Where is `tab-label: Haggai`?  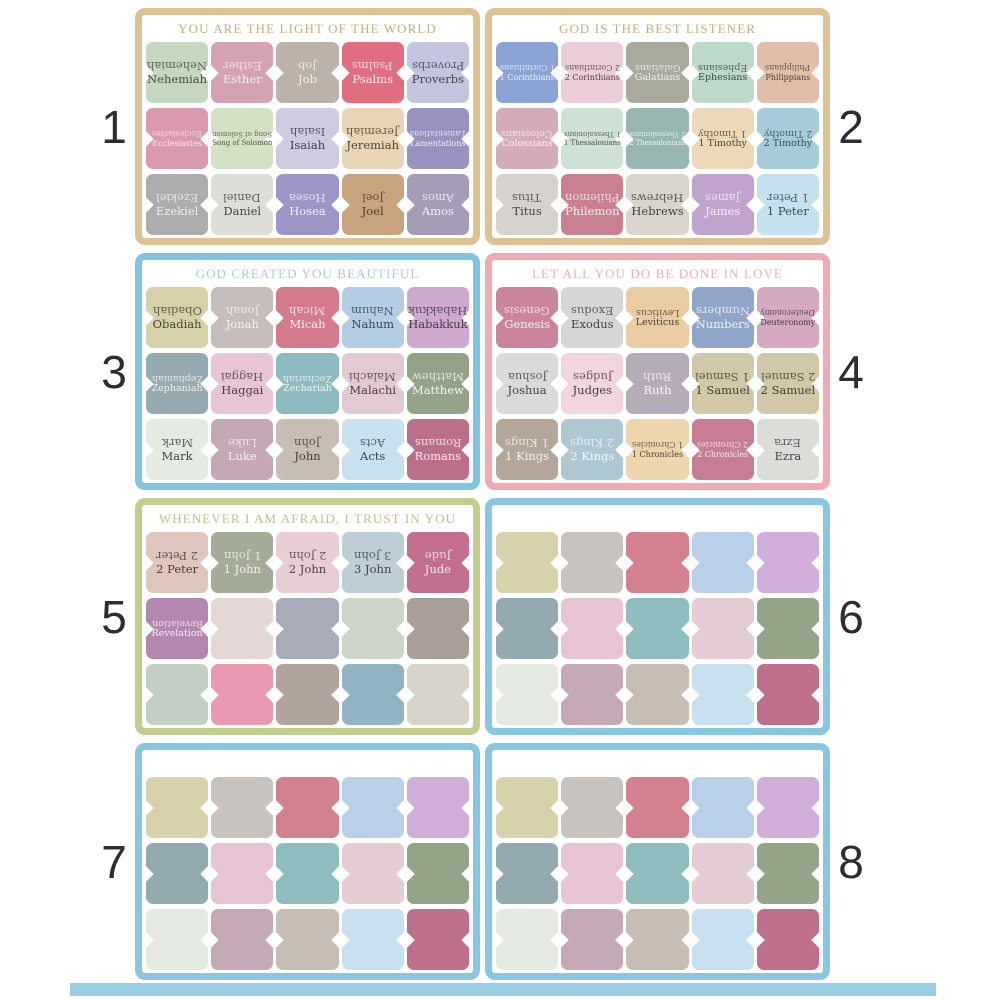
tab-label: Haggai is located at coordinates (242, 390).